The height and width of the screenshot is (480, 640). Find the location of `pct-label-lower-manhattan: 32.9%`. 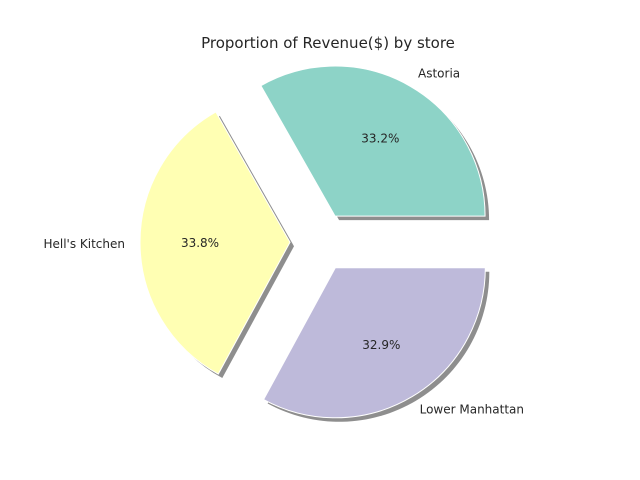

pct-label-lower-manhattan: 32.9% is located at coordinates (381, 345).